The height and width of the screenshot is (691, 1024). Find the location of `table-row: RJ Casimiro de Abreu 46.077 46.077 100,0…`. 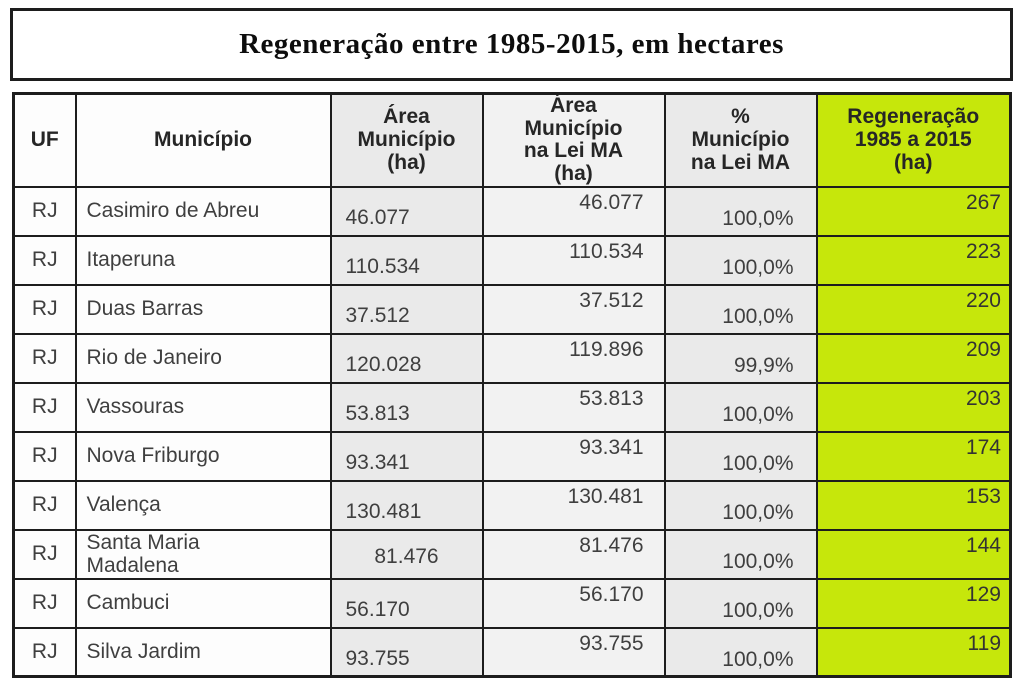

table-row: RJ Casimiro de Abreu 46.077 46.077 100,0… is located at coordinates (512, 211).